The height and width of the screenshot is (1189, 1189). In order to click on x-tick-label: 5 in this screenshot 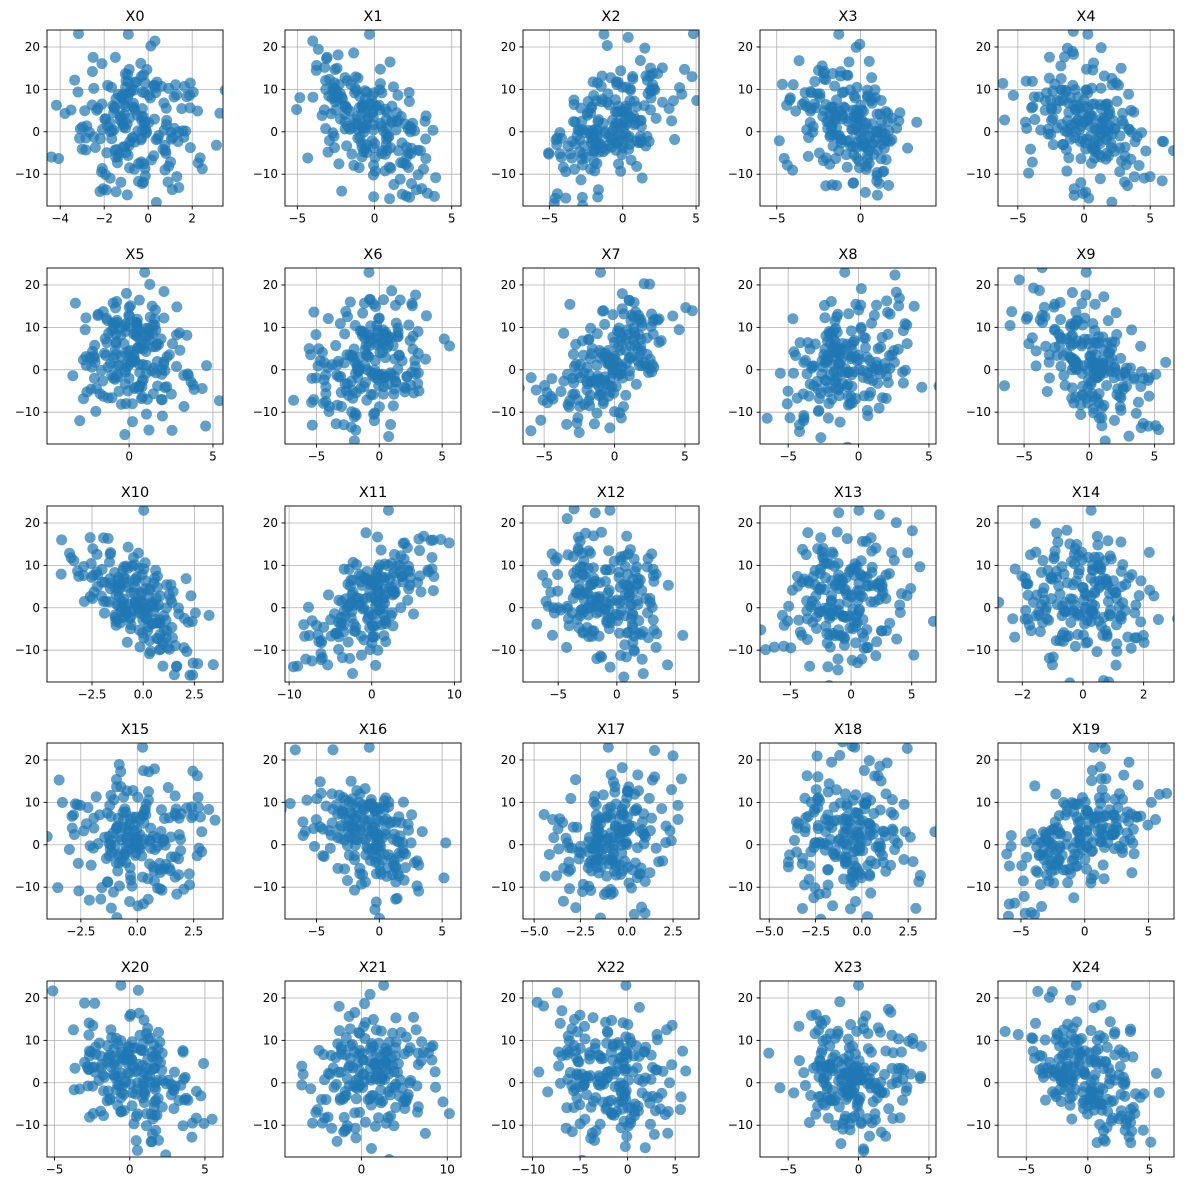, I will do `click(696, 218)`.